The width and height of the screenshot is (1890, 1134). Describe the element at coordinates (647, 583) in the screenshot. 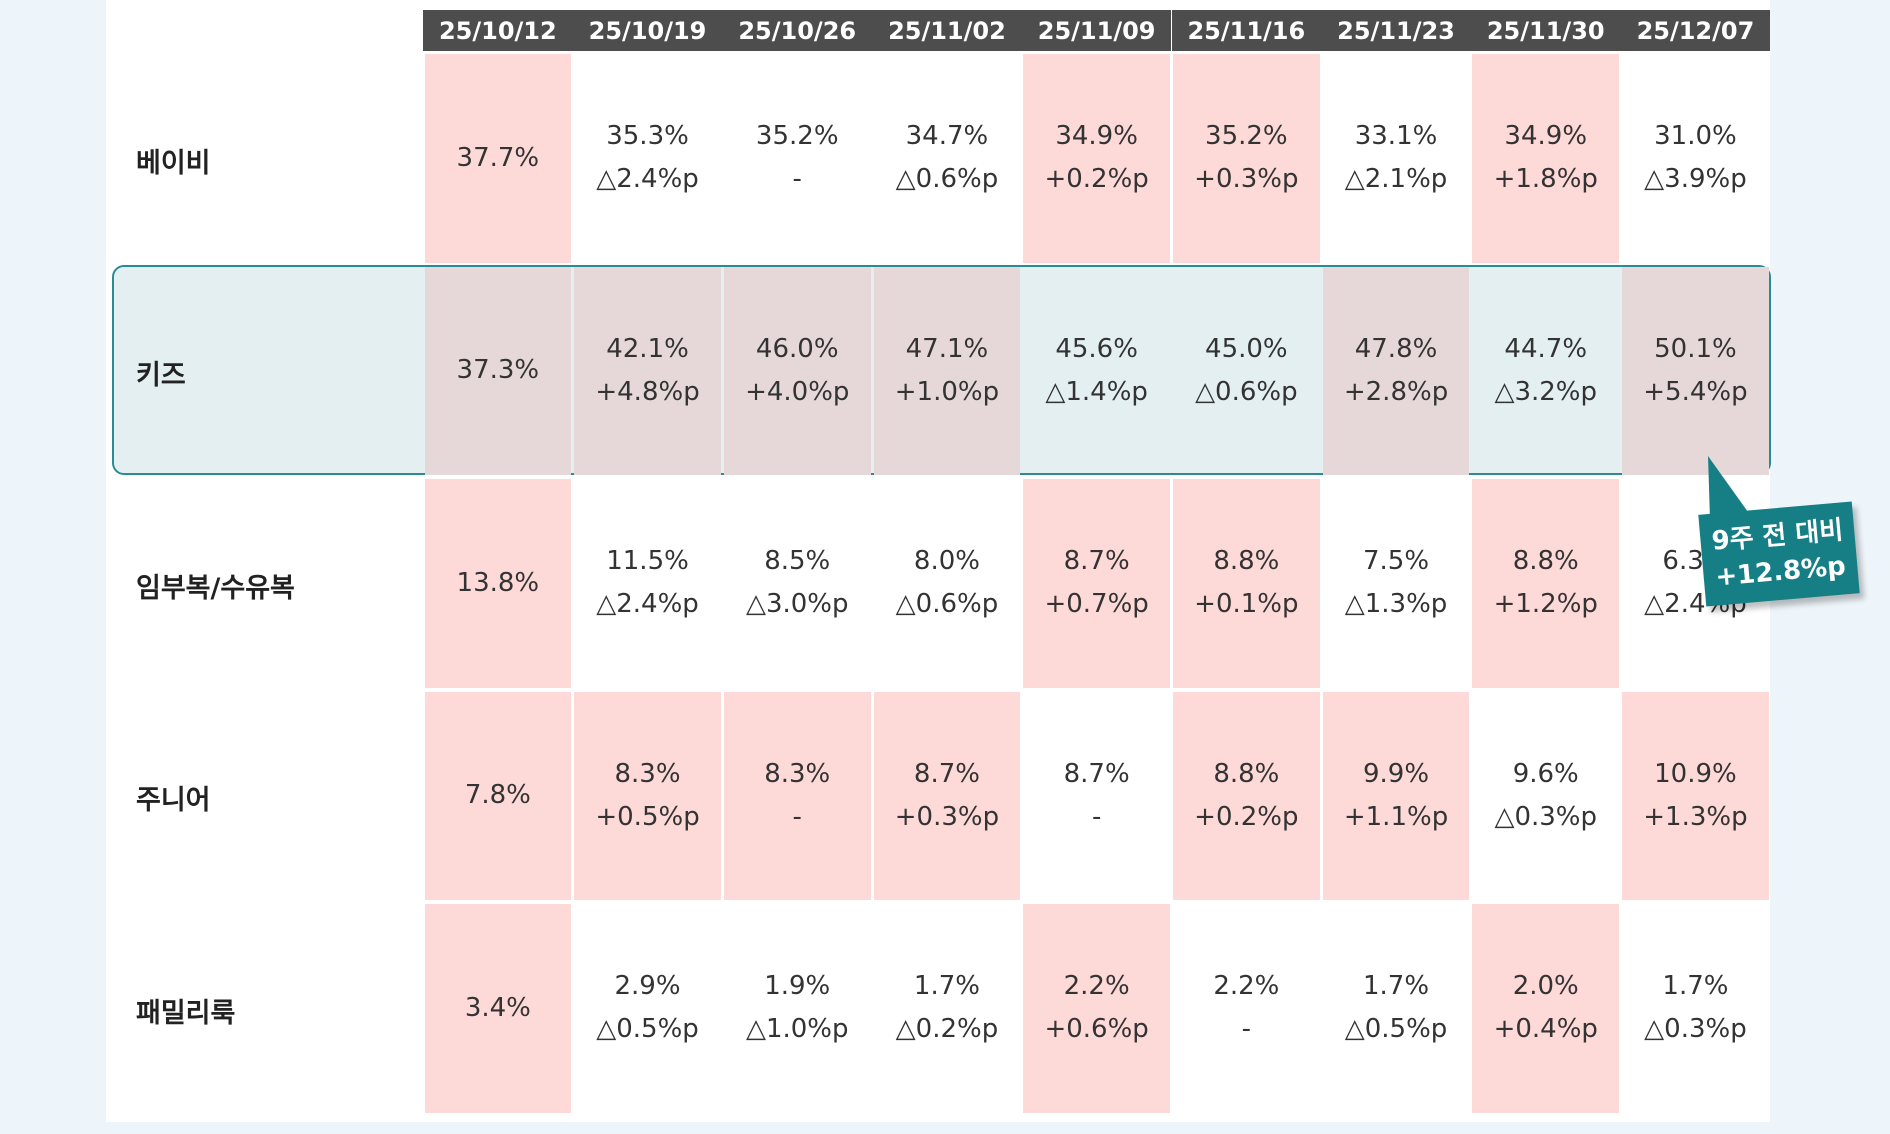

I see `cell: 11.5% △2.4%p` at that location.